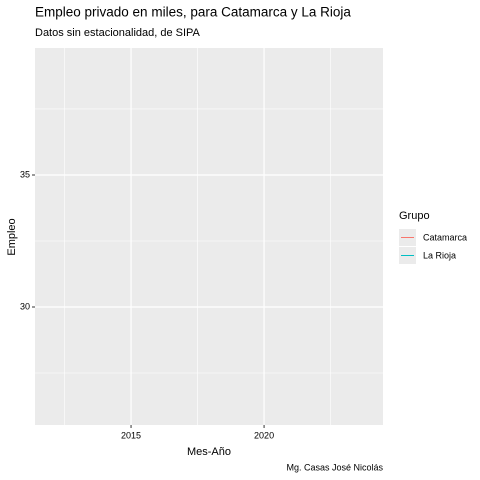 The image size is (480, 480). Describe the element at coordinates (414, 216) in the screenshot. I see `legend-title: Grupo` at that location.